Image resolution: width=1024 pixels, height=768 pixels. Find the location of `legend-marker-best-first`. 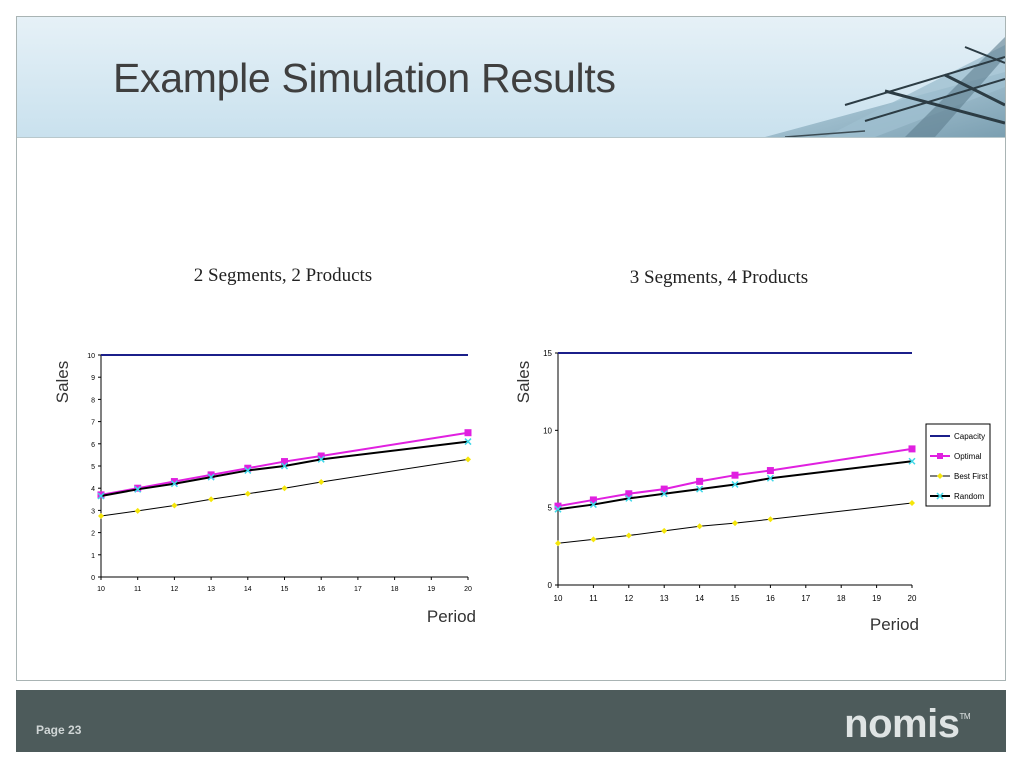

legend-marker-best-first is located at coordinates (940, 476).